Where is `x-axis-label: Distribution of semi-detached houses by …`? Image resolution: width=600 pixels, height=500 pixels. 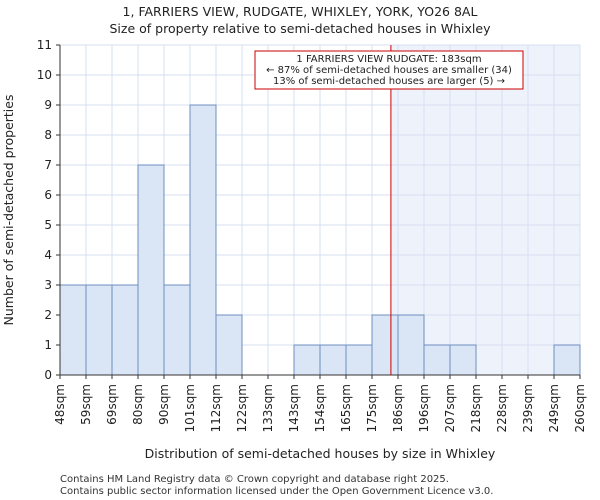
x-axis-label: Distribution of semi-detached houses by … is located at coordinates (320, 453).